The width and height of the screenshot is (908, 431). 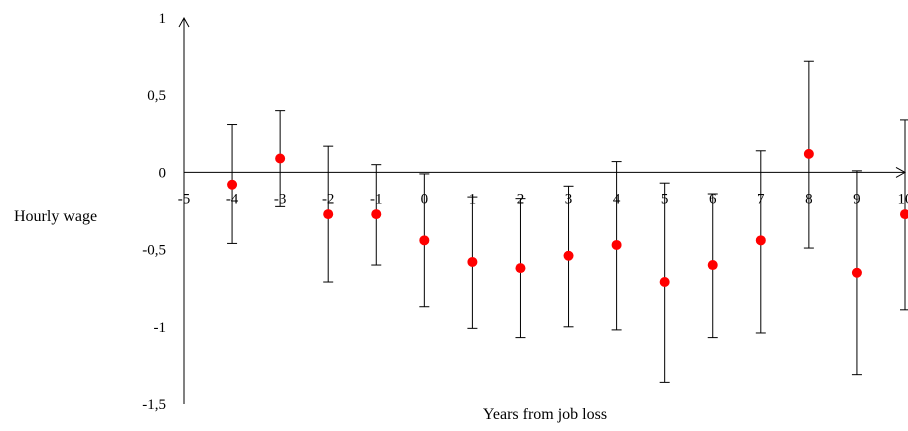 I want to click on x-axis-label: Years from job loss, so click(x=545, y=414).